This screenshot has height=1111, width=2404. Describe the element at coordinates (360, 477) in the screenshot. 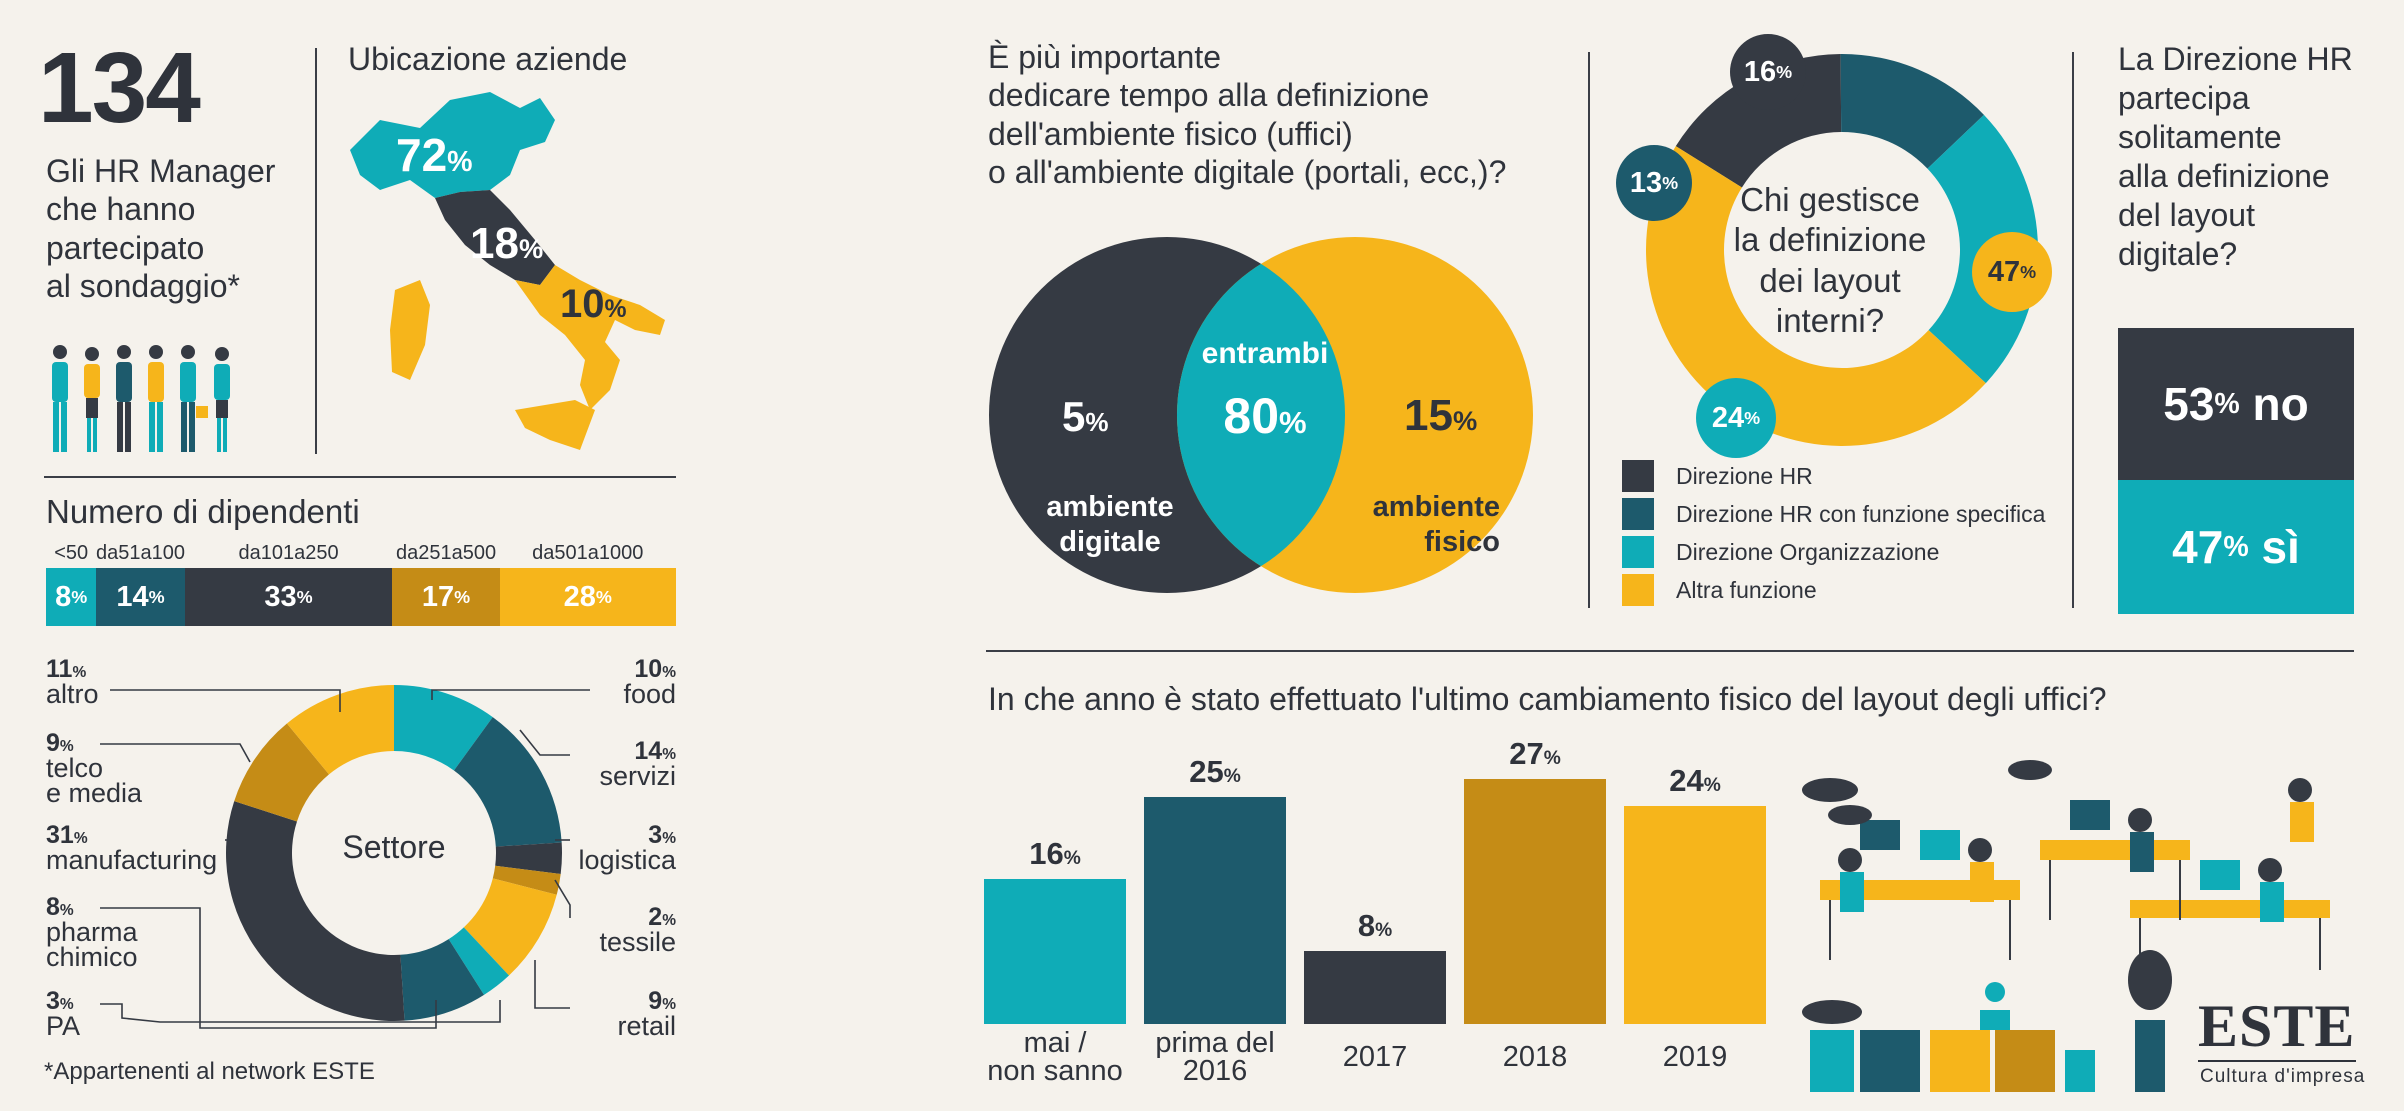

I see `divider-left-mid` at that location.